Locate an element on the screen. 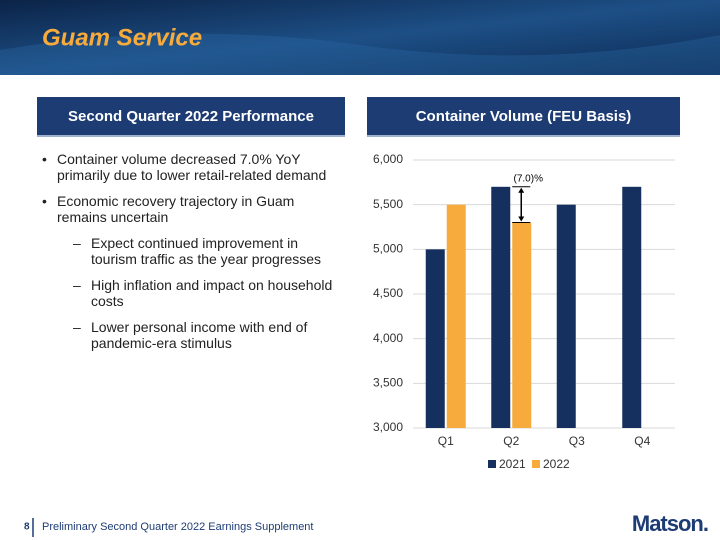 This screenshot has width=720, height=540. slide-title: Guam Service is located at coordinates (122, 37).